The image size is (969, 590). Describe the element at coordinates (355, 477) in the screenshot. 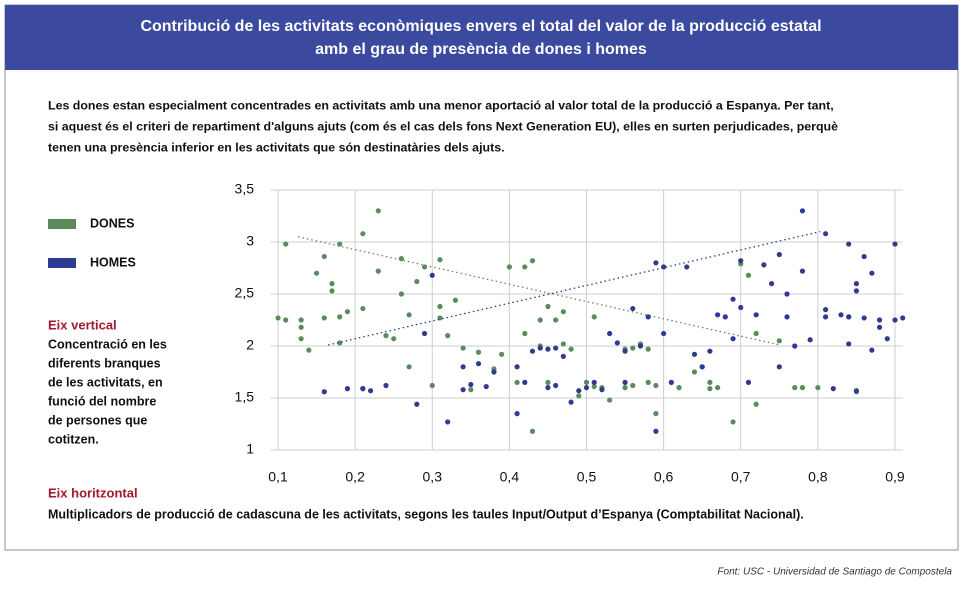

I see `x-tick-label: 0,2` at that location.